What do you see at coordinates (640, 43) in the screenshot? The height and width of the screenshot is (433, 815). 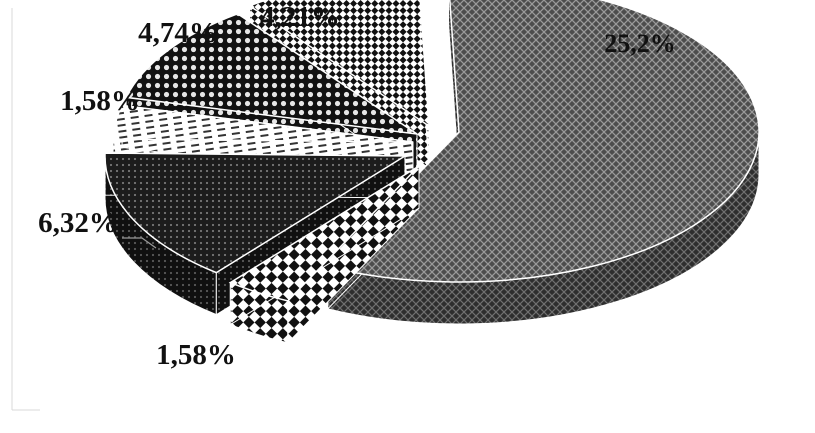 I see `data-label-1: 25,2%` at bounding box center [640, 43].